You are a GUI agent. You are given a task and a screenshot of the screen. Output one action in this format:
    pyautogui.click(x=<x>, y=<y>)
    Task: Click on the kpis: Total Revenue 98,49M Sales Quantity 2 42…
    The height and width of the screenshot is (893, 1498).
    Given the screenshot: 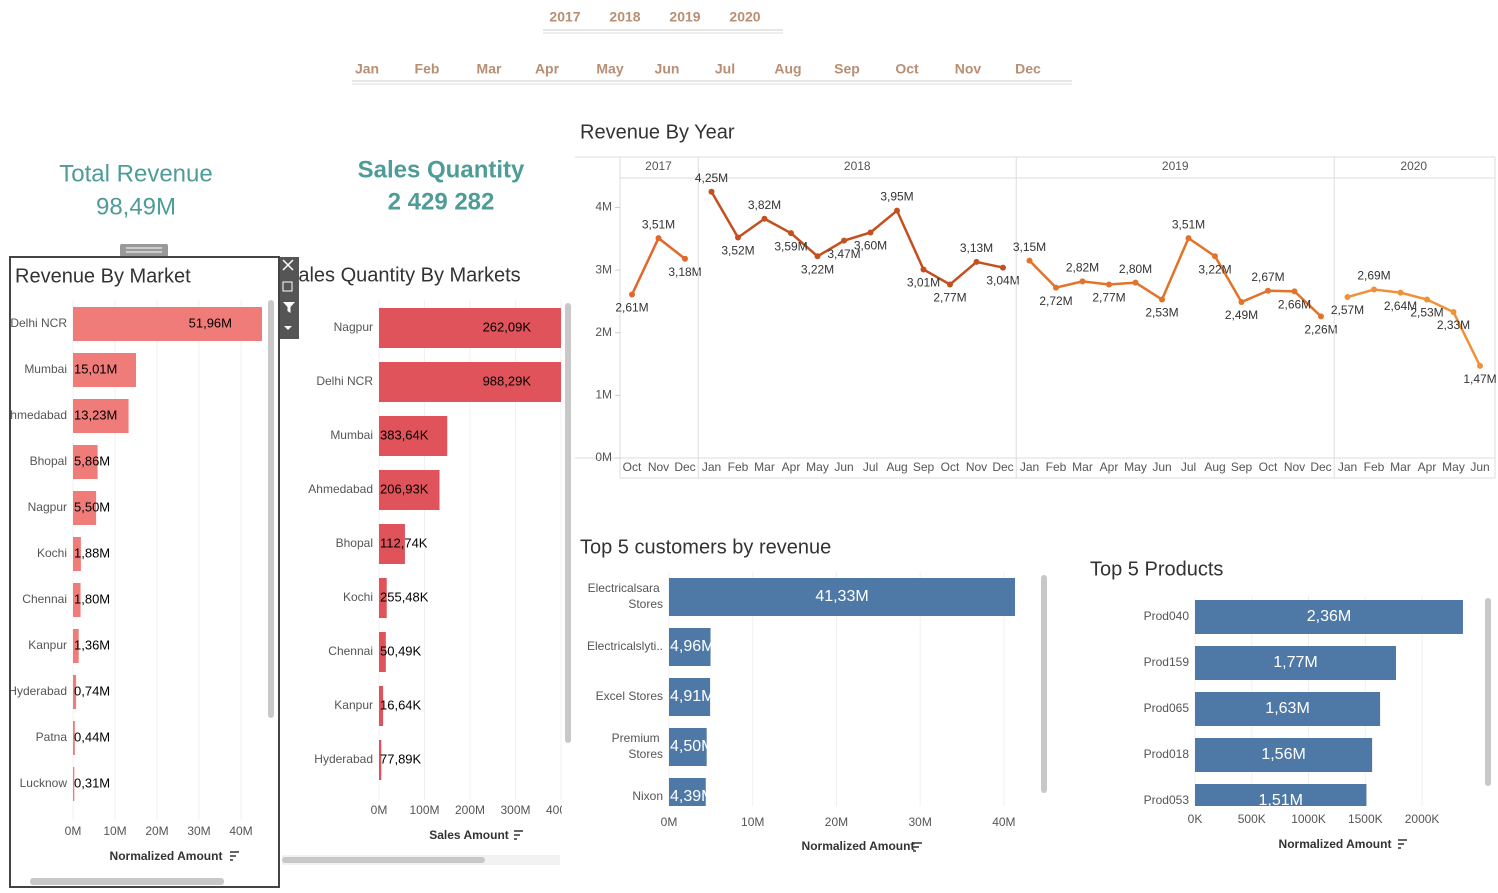 What is the action you would take?
    pyautogui.click(x=292, y=188)
    